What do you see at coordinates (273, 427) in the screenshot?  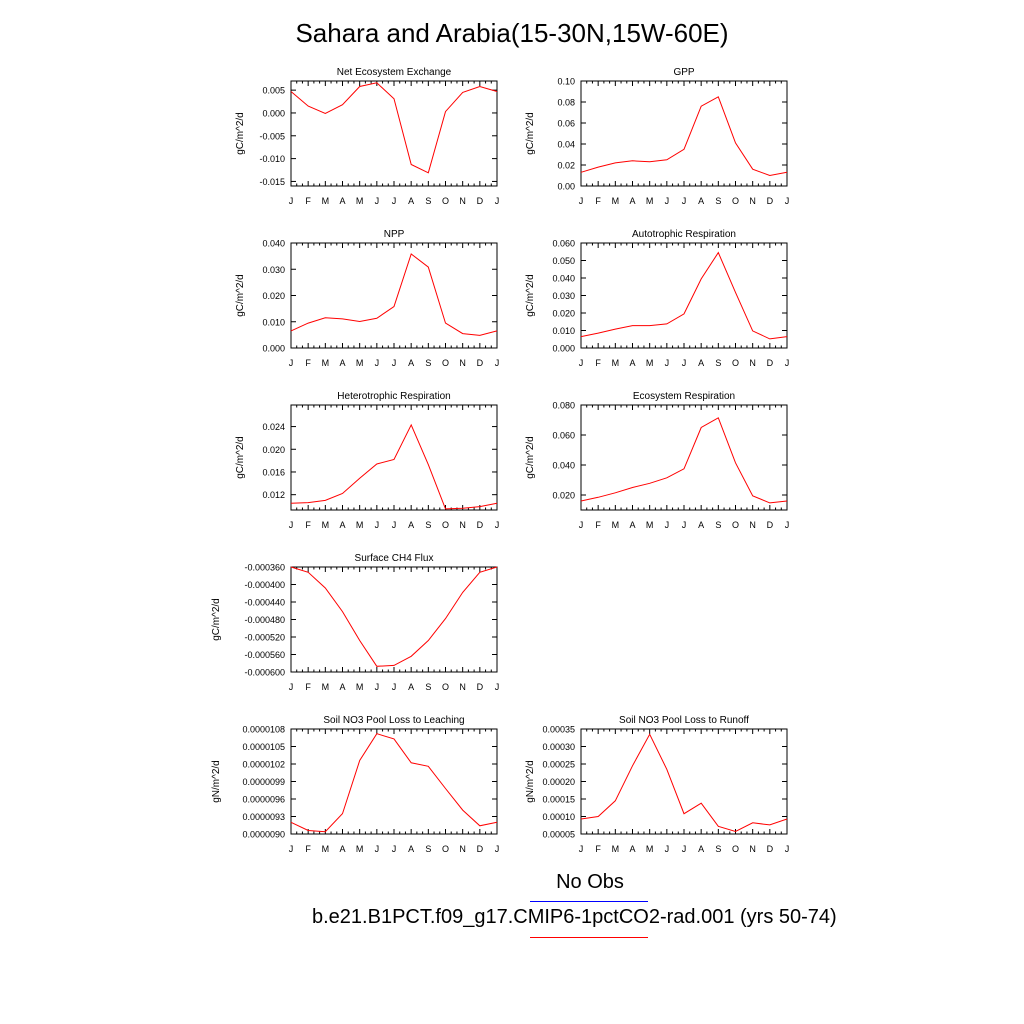 I see `y-tick-label: 0.024` at bounding box center [273, 427].